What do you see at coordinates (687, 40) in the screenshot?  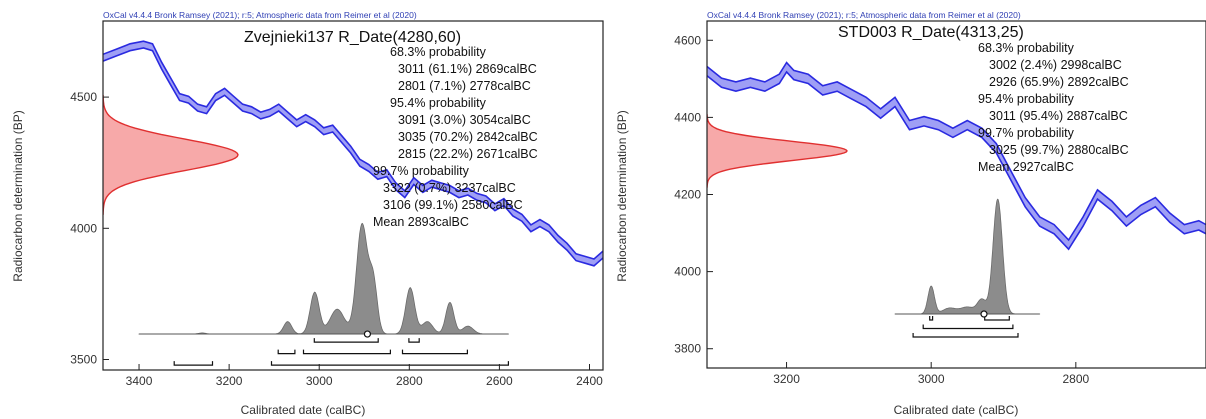 I see `y-tick-label: 4600` at bounding box center [687, 40].